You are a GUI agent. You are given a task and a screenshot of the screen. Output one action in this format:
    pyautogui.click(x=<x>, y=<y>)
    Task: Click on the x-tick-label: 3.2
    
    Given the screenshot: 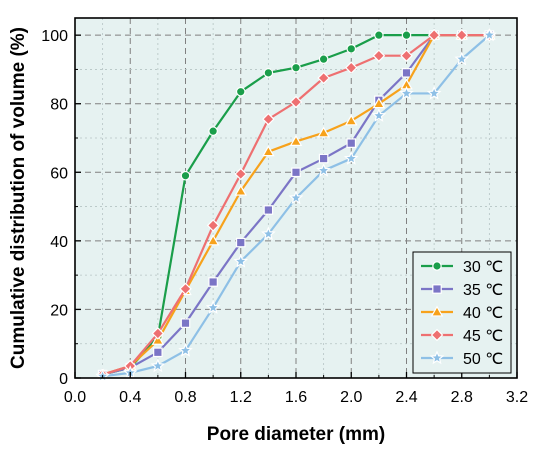 What is the action you would take?
    pyautogui.click(x=517, y=397)
    